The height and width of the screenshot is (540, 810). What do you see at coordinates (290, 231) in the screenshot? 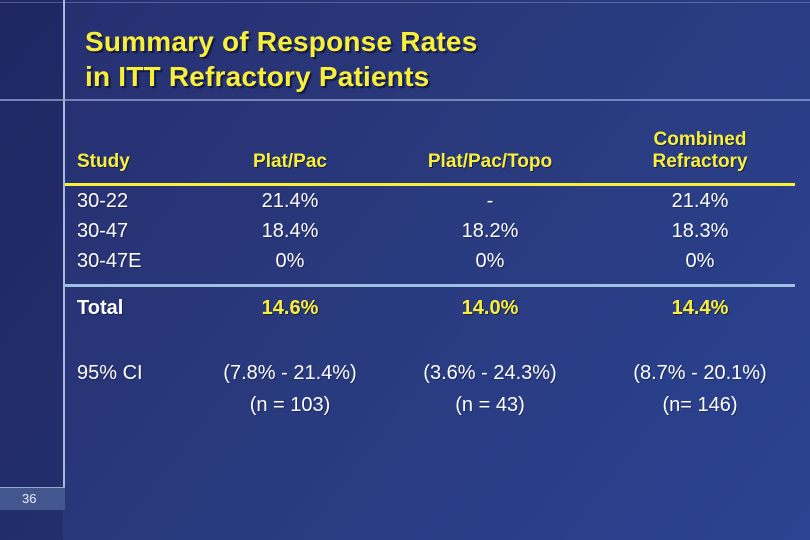
I see `row-plat-pac-value: 18.4%` at bounding box center [290, 231].